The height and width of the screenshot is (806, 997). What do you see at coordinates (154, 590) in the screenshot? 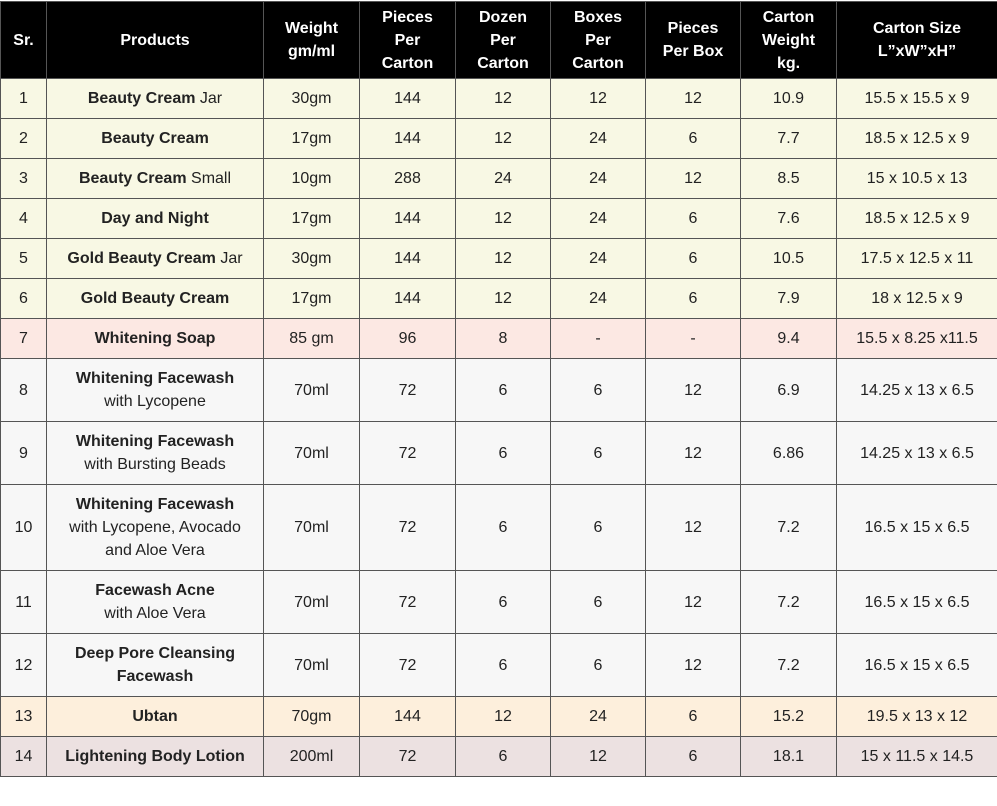
I see `product-name: Facewash Acne` at bounding box center [154, 590].